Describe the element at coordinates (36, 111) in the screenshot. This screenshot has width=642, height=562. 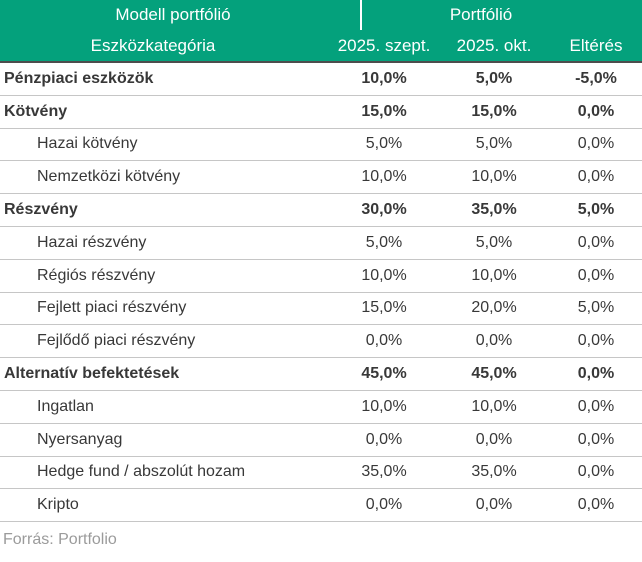
I see `row-label: Kötvény` at that location.